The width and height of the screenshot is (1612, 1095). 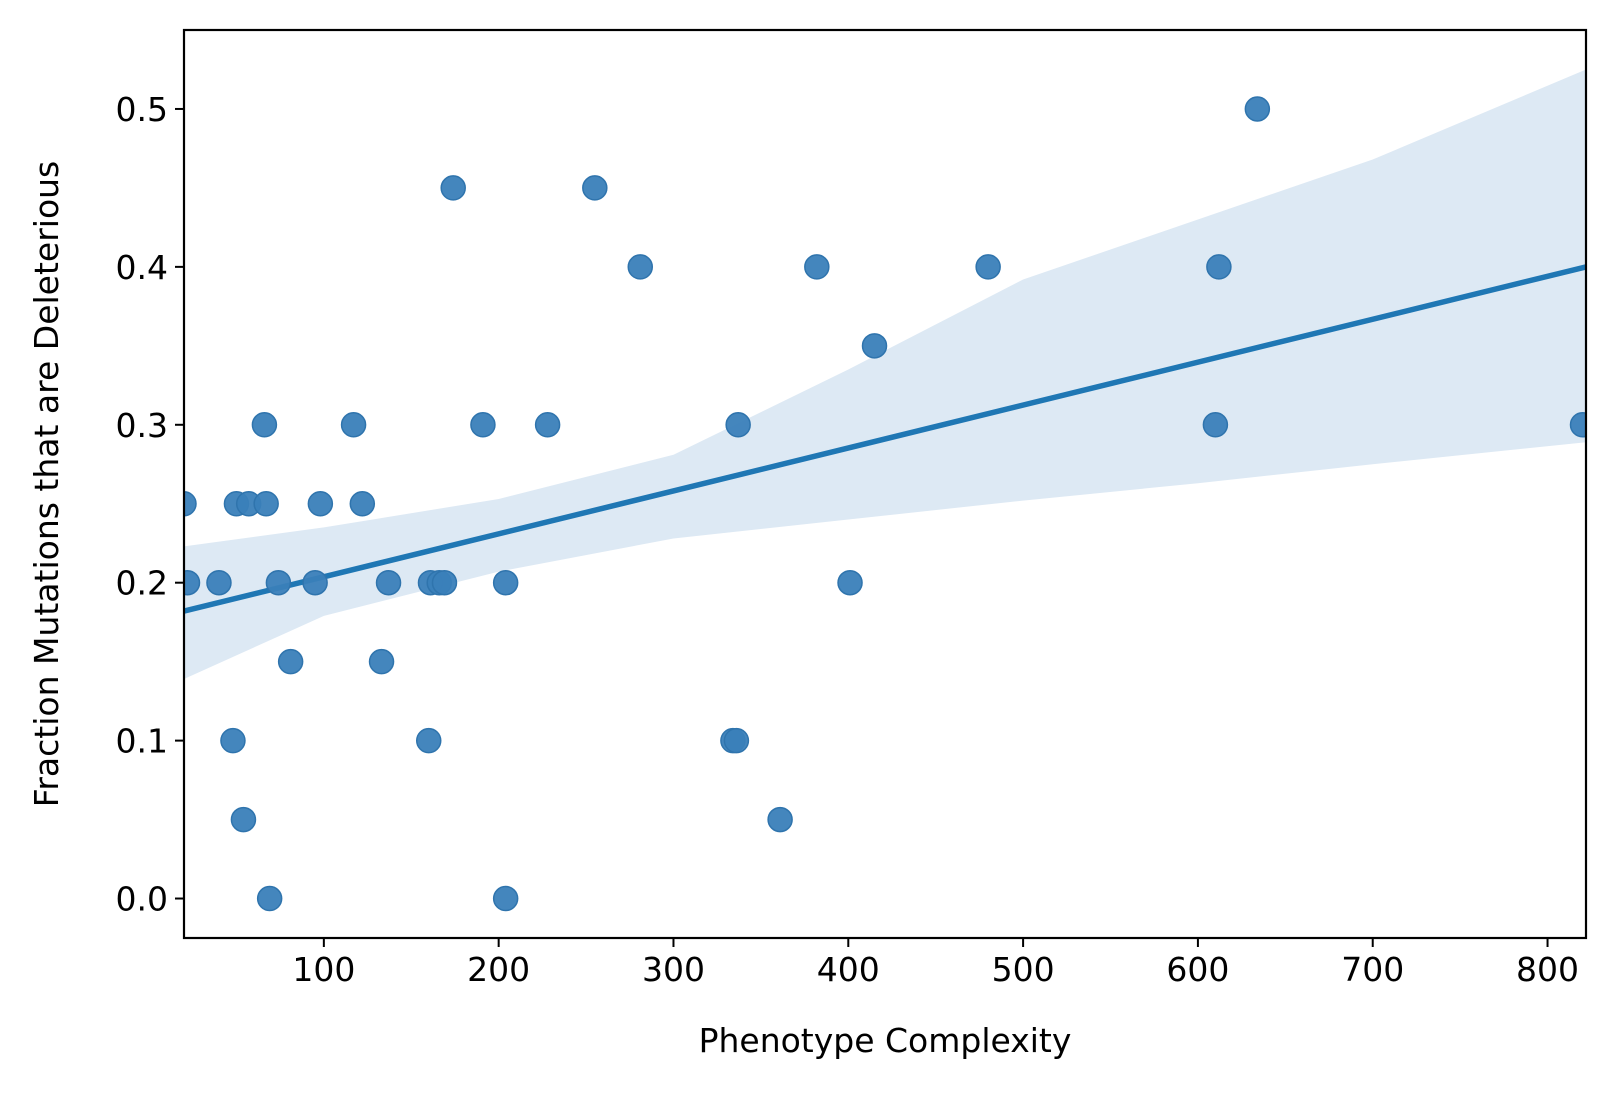 What do you see at coordinates (150, 504) in the screenshot?
I see `y-axis-ticks: 0.0 0.1 0.2 0.3 0.4 0.5` at bounding box center [150, 504].